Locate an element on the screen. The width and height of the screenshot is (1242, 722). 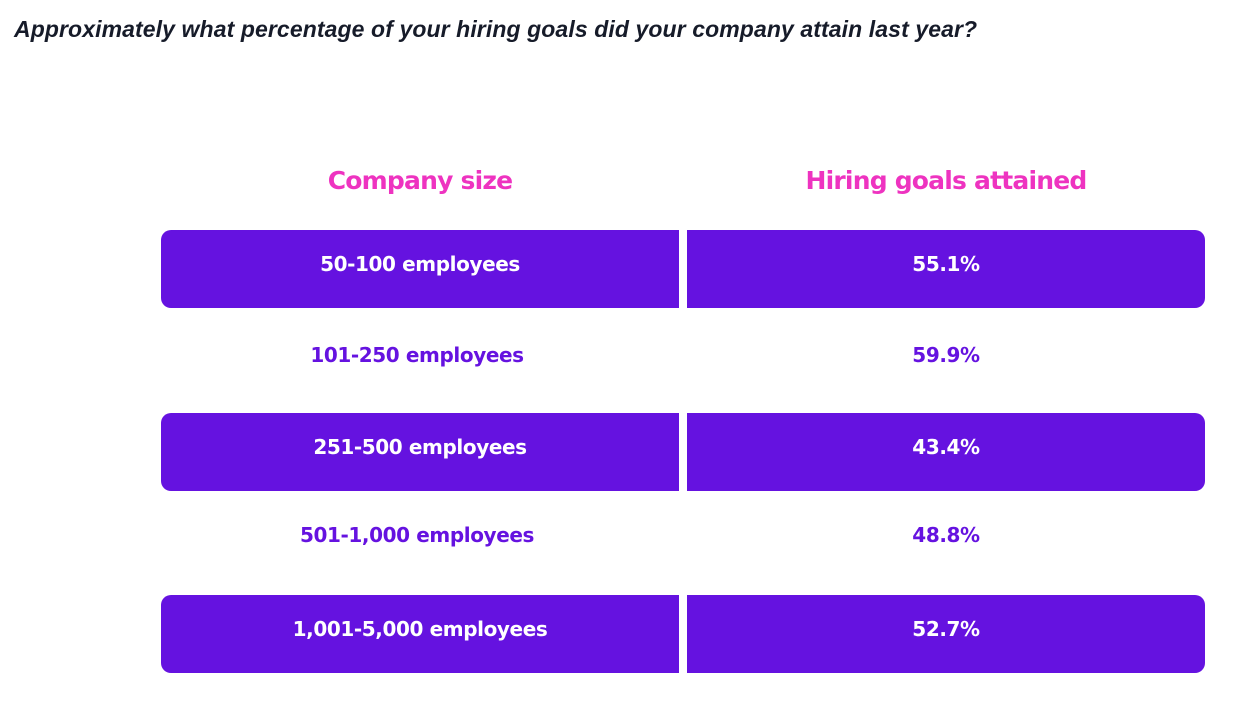
company-size-cell: 101-250 employees is located at coordinates (417, 355).